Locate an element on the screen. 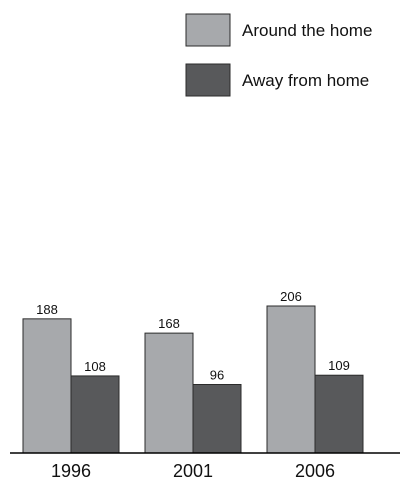 This screenshot has width=406, height=480. legend-swatch-around-the-home is located at coordinates (208, 30).